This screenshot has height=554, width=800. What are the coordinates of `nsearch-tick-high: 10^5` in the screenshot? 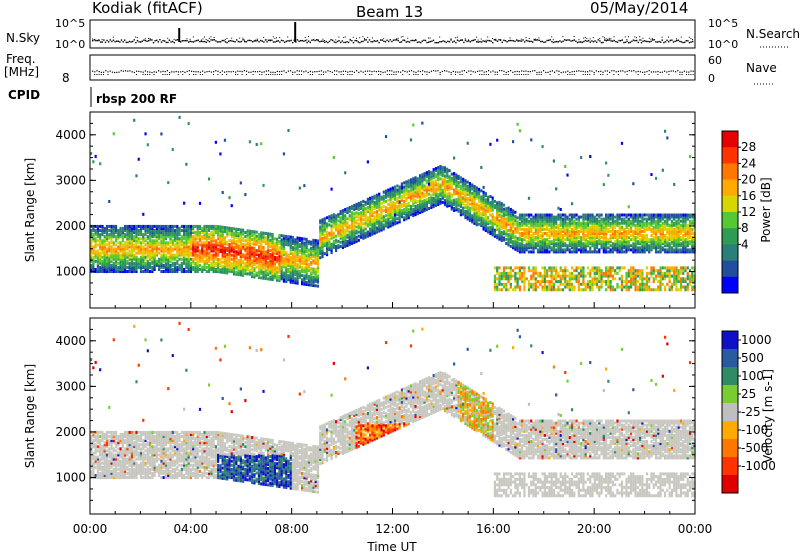 It's located at (723, 23).